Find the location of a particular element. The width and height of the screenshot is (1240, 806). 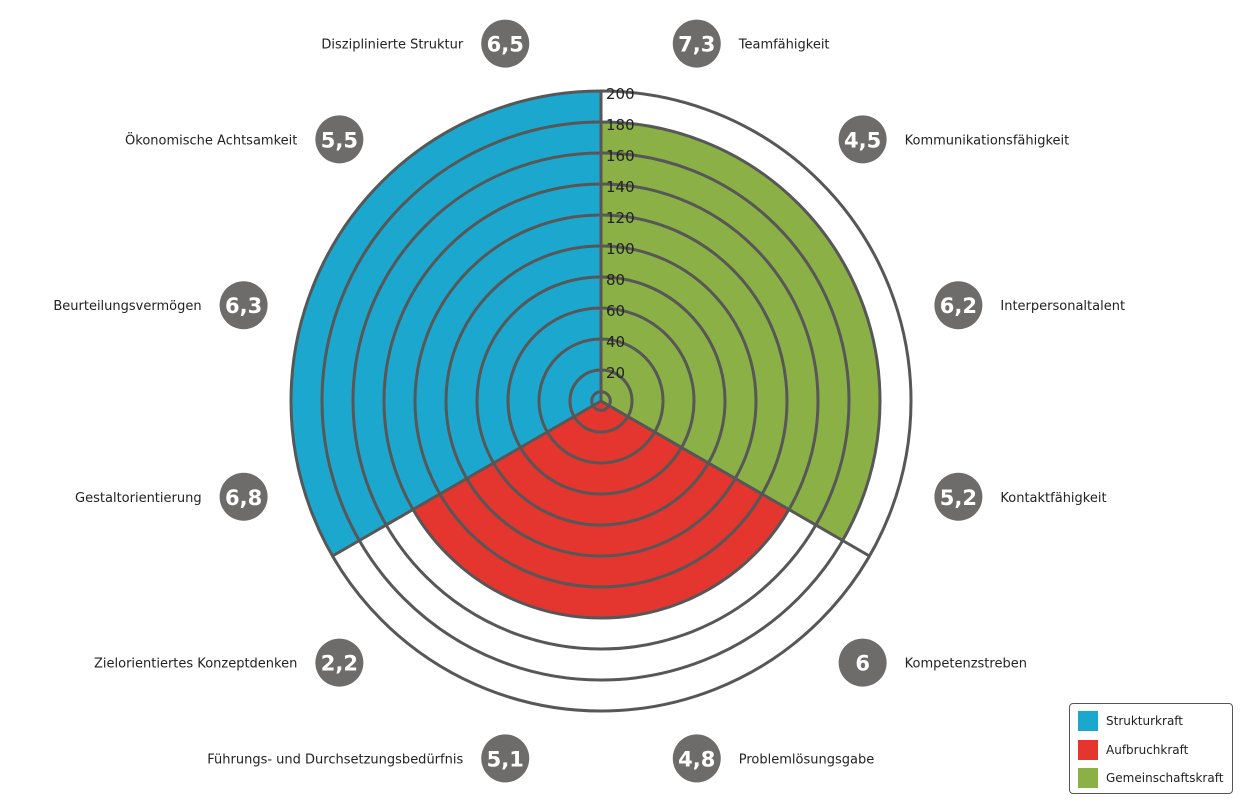

category-label: Kompetenzstreben is located at coordinates (966, 664).